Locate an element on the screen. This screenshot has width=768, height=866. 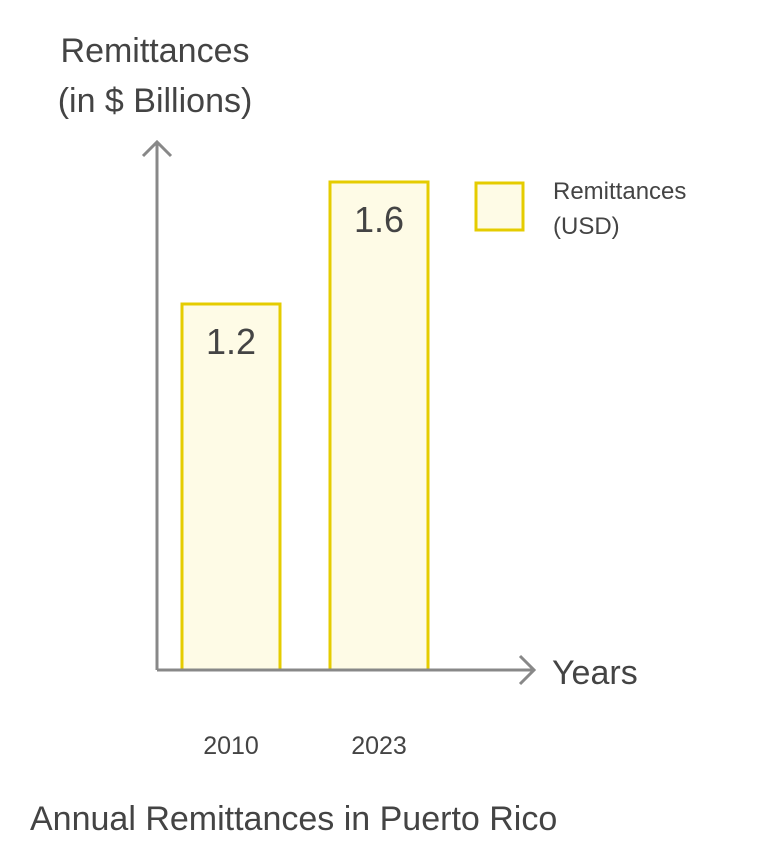
x-tick-label-2023: 2023 is located at coordinates (379, 746).